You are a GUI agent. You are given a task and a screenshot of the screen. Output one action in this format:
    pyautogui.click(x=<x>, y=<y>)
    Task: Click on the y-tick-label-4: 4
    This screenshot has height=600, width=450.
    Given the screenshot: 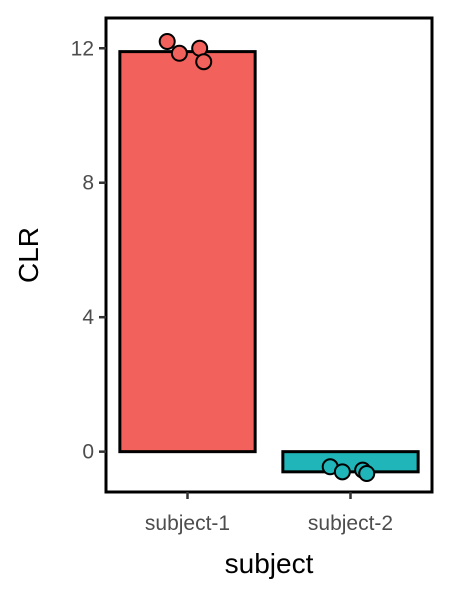 What is the action you would take?
    pyautogui.click(x=88, y=317)
    